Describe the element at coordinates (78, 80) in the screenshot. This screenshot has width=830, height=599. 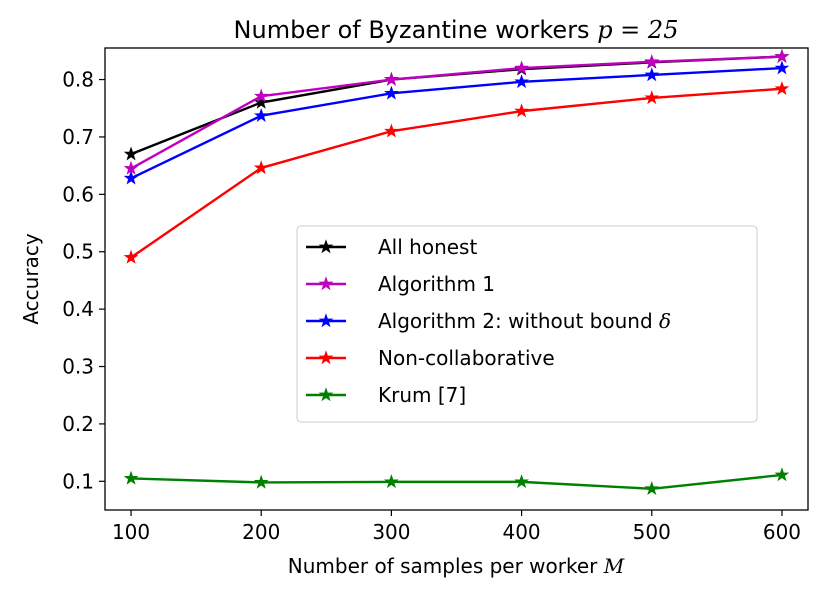
I see `y-tick-label: 0.8` at that location.